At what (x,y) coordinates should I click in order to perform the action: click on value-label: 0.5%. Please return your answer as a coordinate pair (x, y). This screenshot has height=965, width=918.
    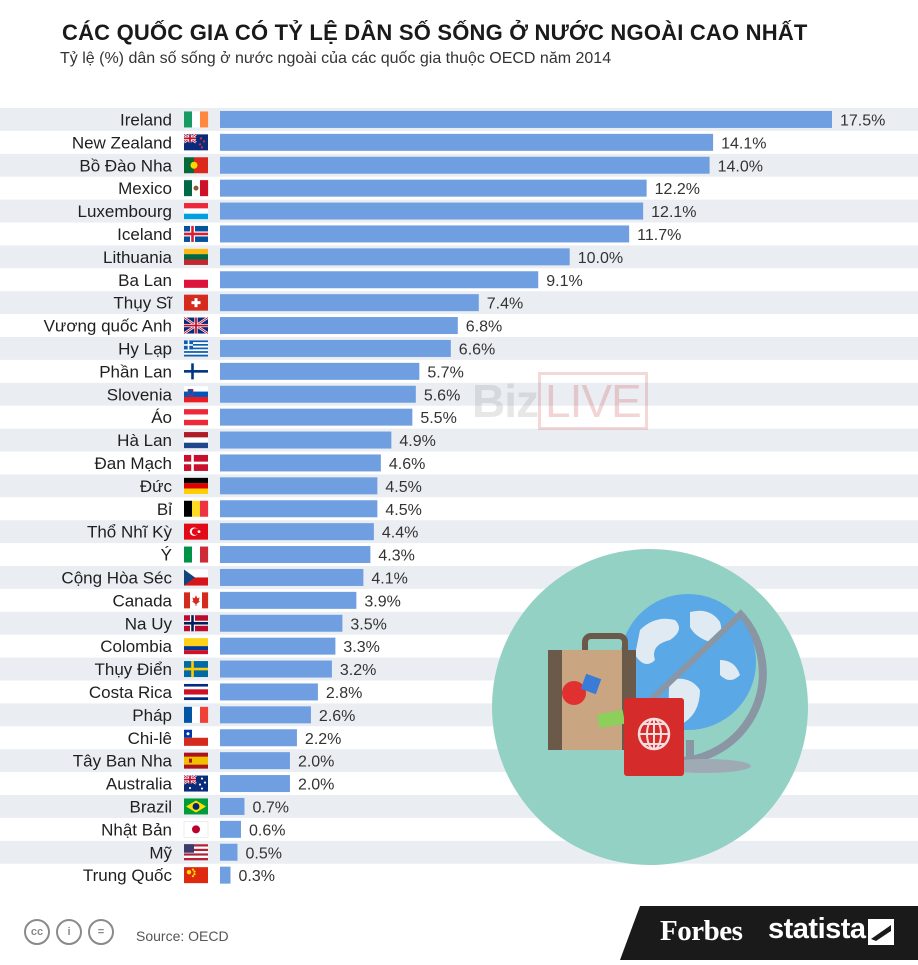
    Looking at the image, I should click on (263, 853).